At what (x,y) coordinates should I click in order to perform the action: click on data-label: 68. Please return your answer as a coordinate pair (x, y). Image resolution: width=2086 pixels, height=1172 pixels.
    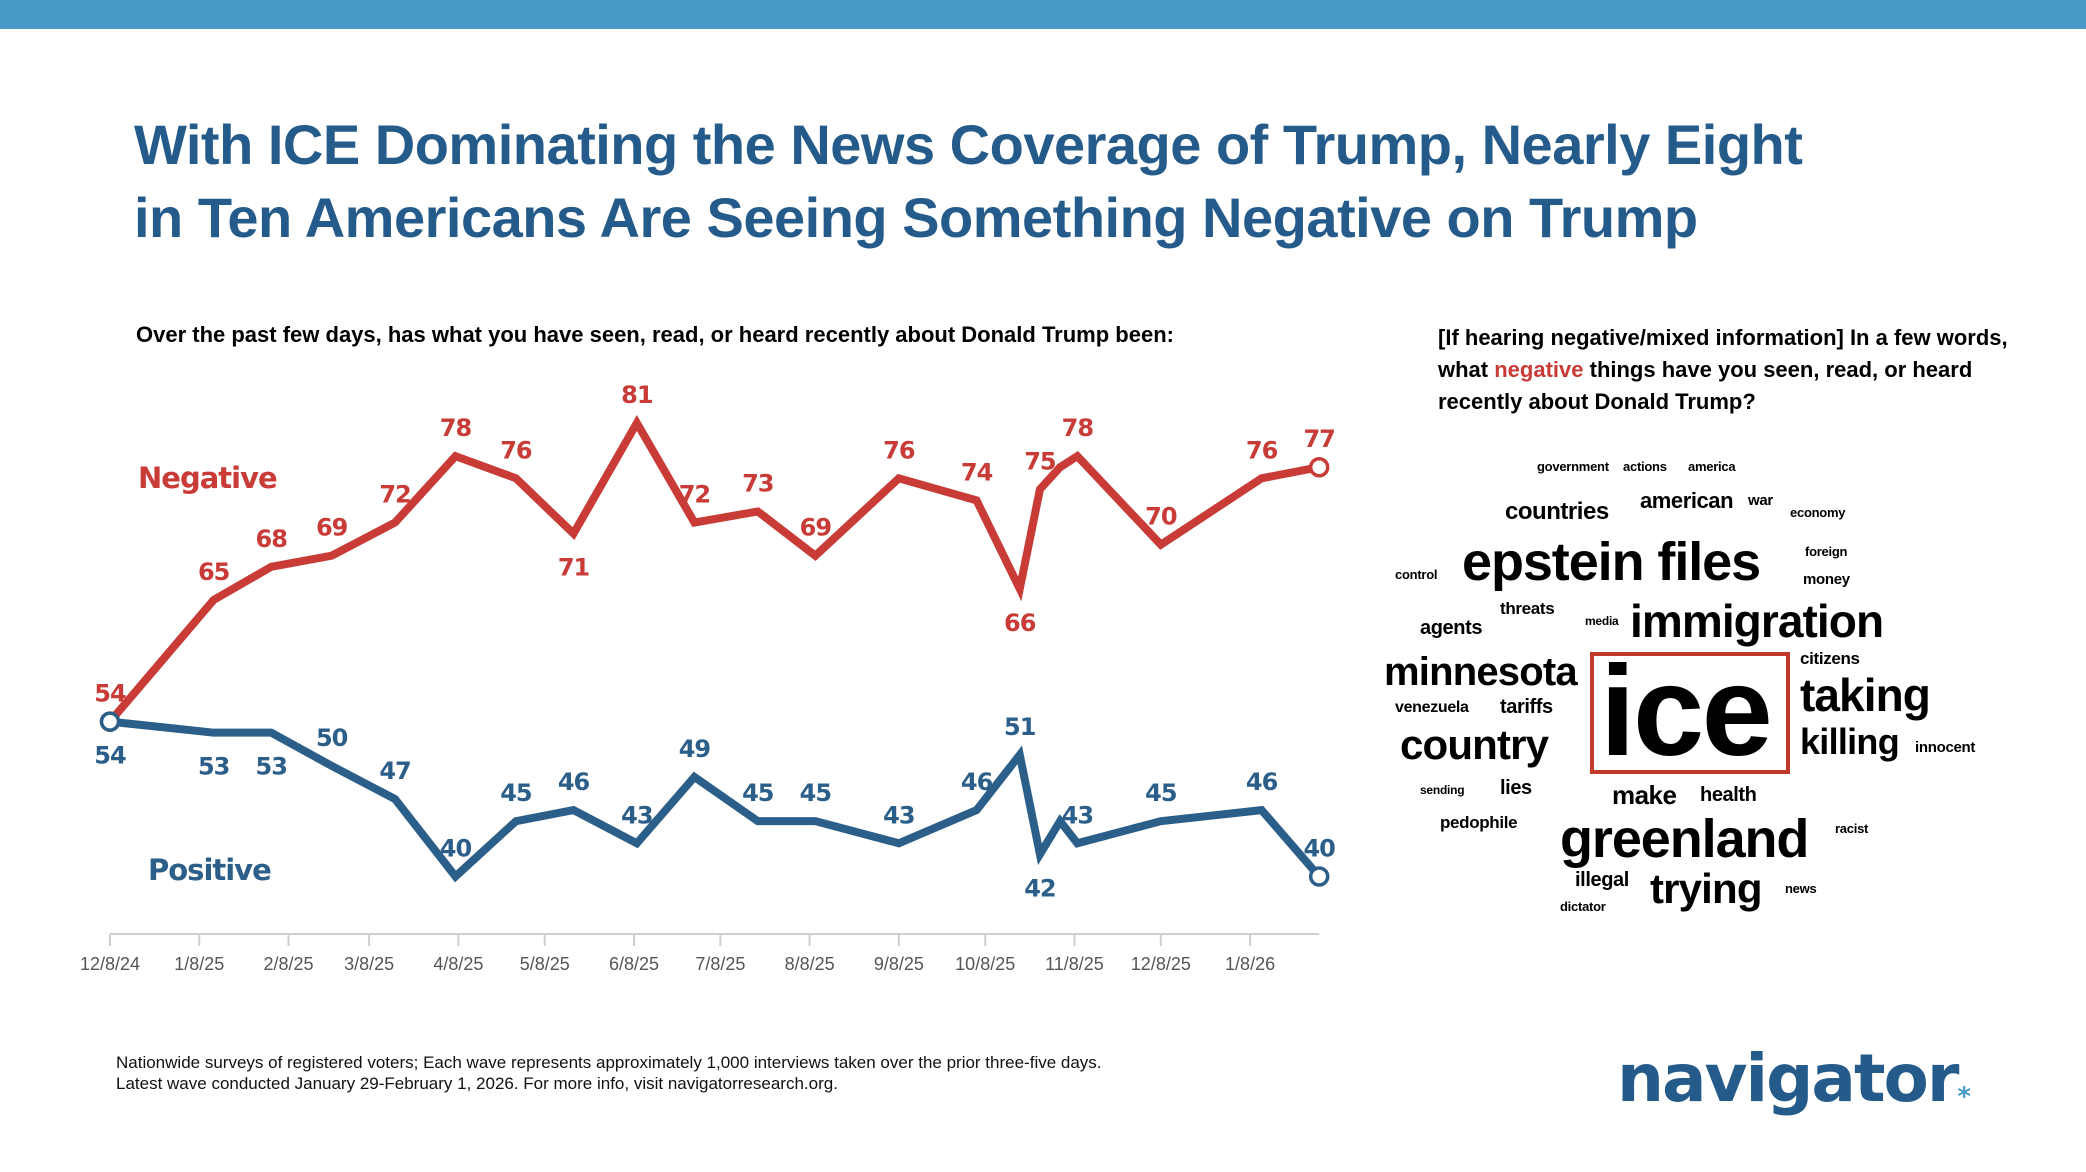
    Looking at the image, I should click on (272, 539).